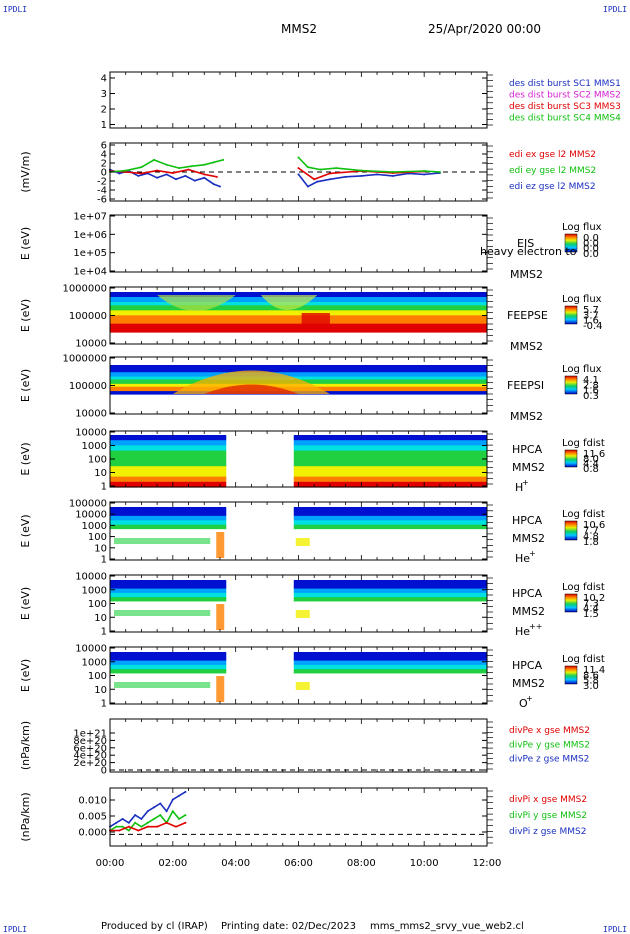  Describe the element at coordinates (94, 662) in the screenshot. I see `y-tick-label: 1000` at that location.